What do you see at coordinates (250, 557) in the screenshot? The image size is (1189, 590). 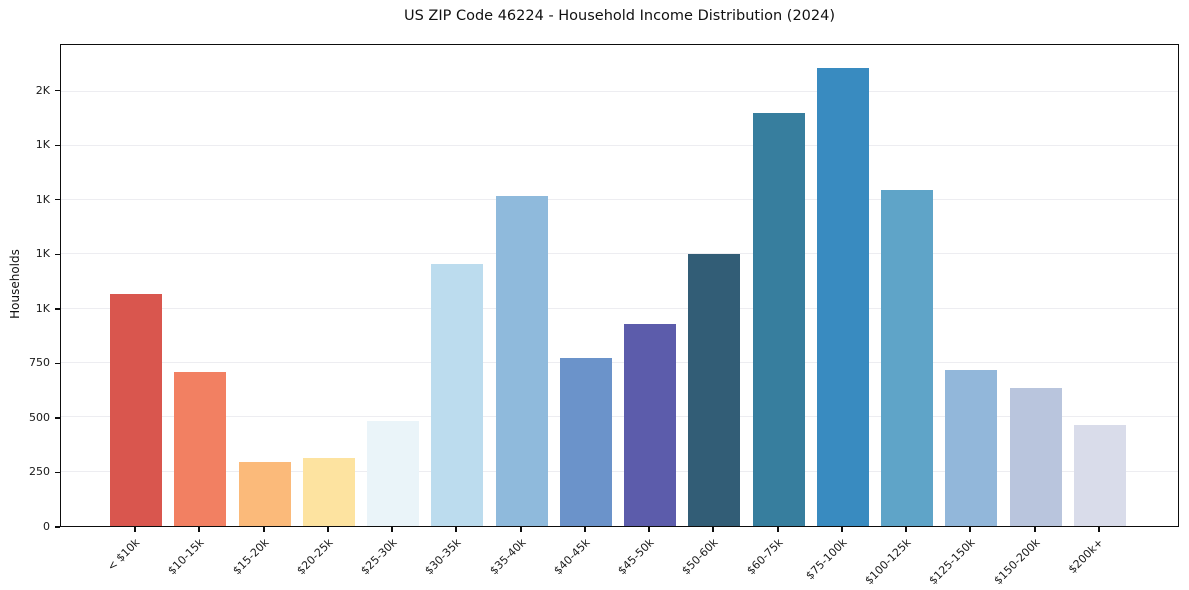 I see `x-tick-label: $15-20k` at bounding box center [250, 557].